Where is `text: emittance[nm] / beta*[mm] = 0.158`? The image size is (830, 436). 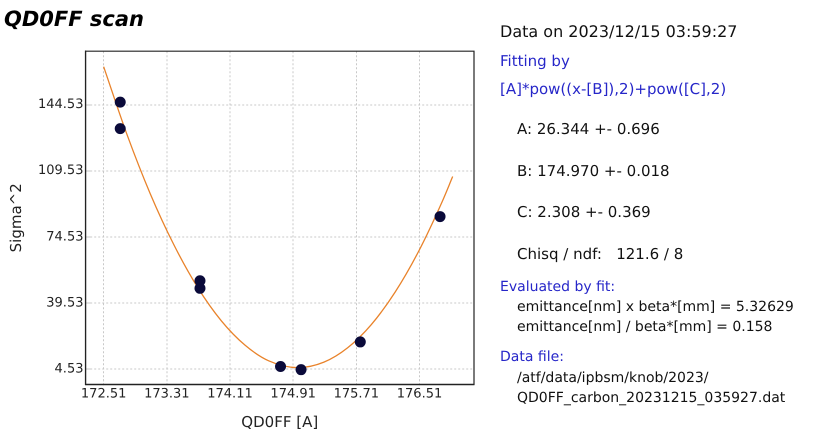 text: emittance[nm] / beta*[mm] = 0.158 is located at coordinates (644, 327).